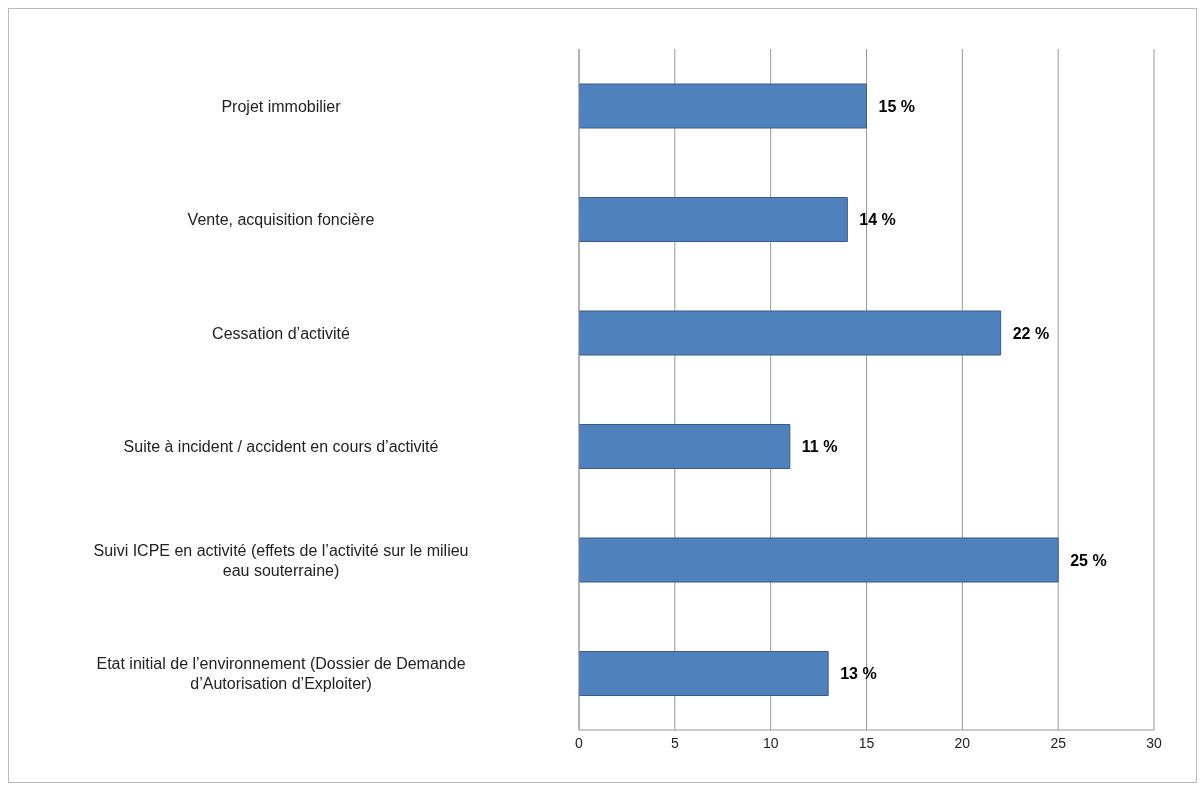 The width and height of the screenshot is (1203, 789). I want to click on y-tick-label: Cessation d’activité, so click(281, 333).